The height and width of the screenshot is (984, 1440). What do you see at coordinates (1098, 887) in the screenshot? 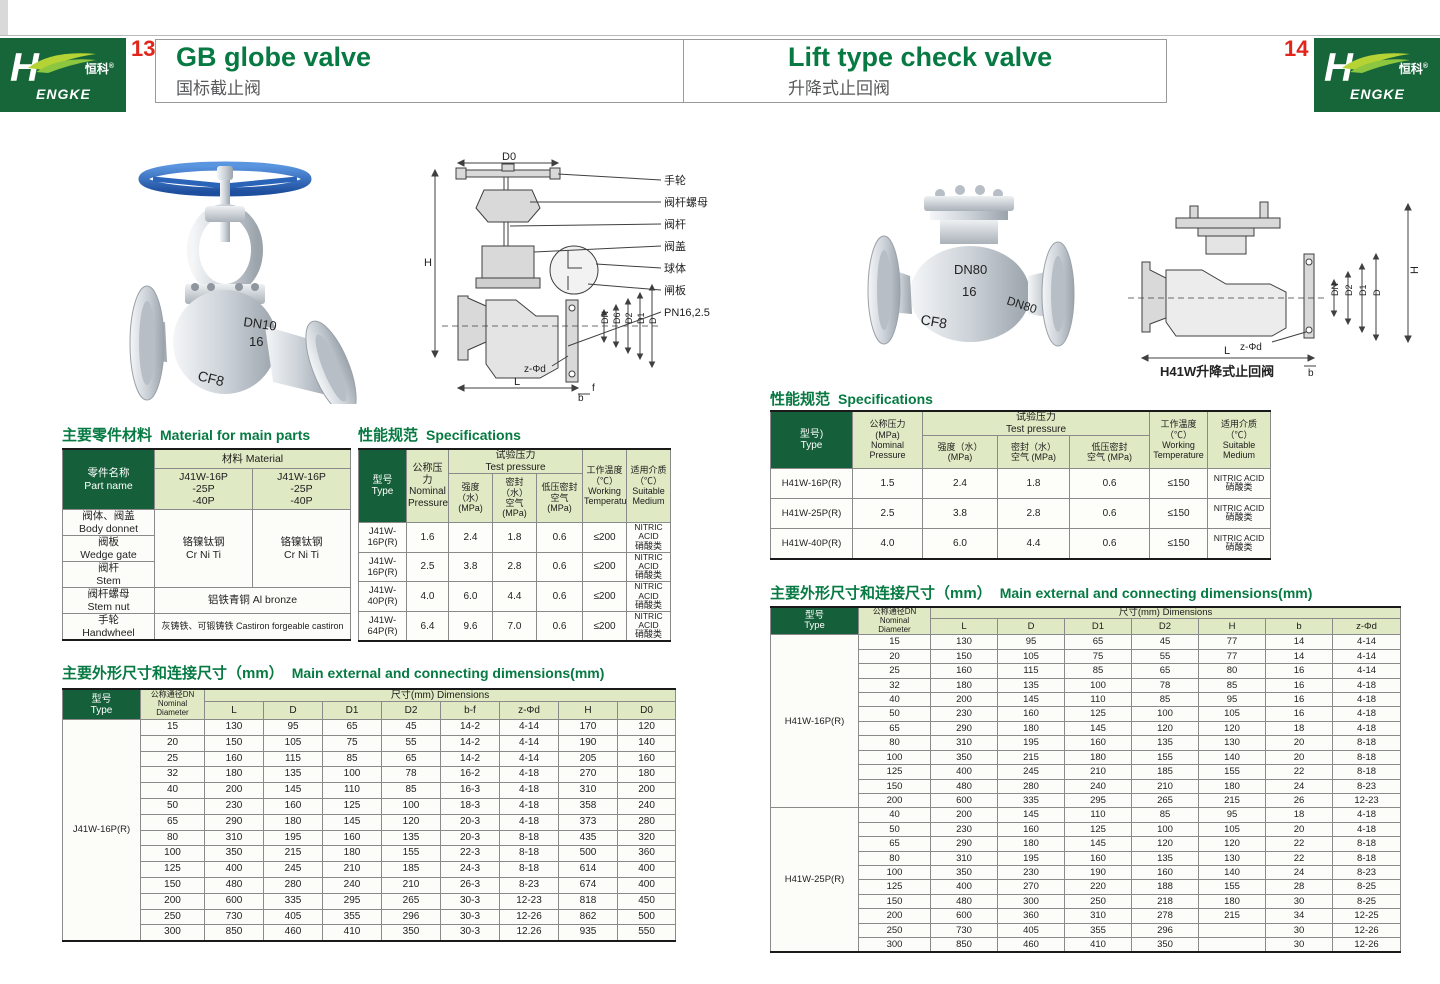
I see `dims-value-cell: 220` at bounding box center [1098, 887].